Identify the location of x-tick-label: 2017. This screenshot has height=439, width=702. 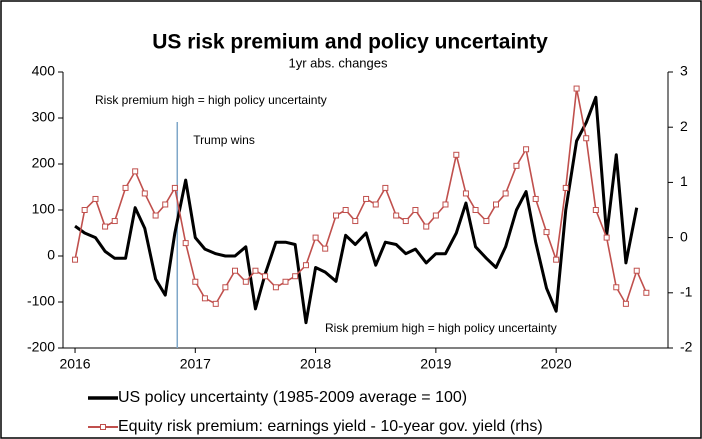
(195, 364).